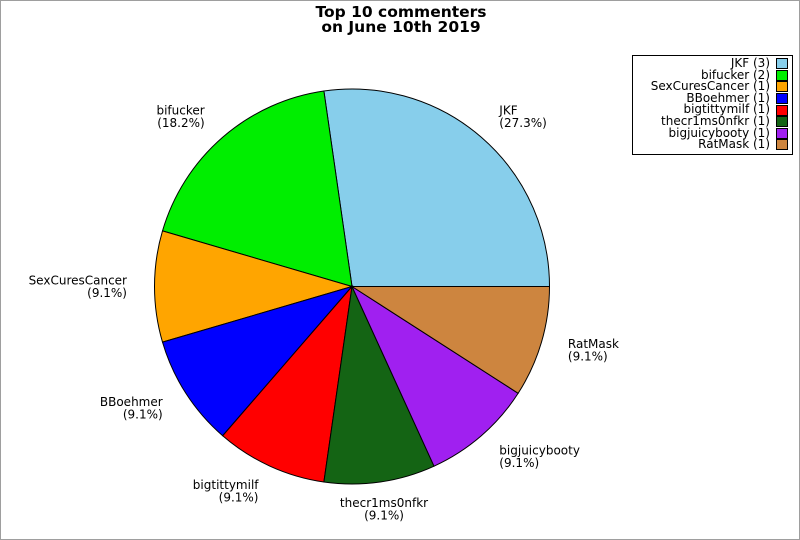 This screenshot has width=800, height=540. I want to click on pie-label-bigjuicybooty: bigjuicybooty (9.1%), so click(539, 457).